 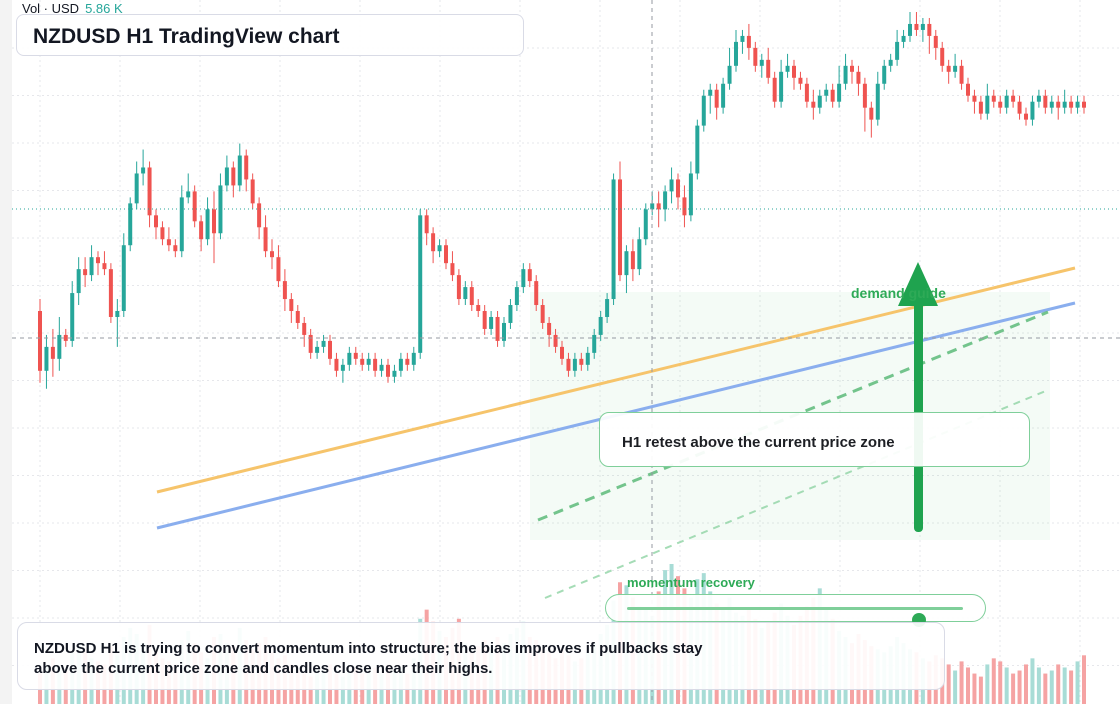 I want to click on momentum-slider, so click(x=795, y=610).